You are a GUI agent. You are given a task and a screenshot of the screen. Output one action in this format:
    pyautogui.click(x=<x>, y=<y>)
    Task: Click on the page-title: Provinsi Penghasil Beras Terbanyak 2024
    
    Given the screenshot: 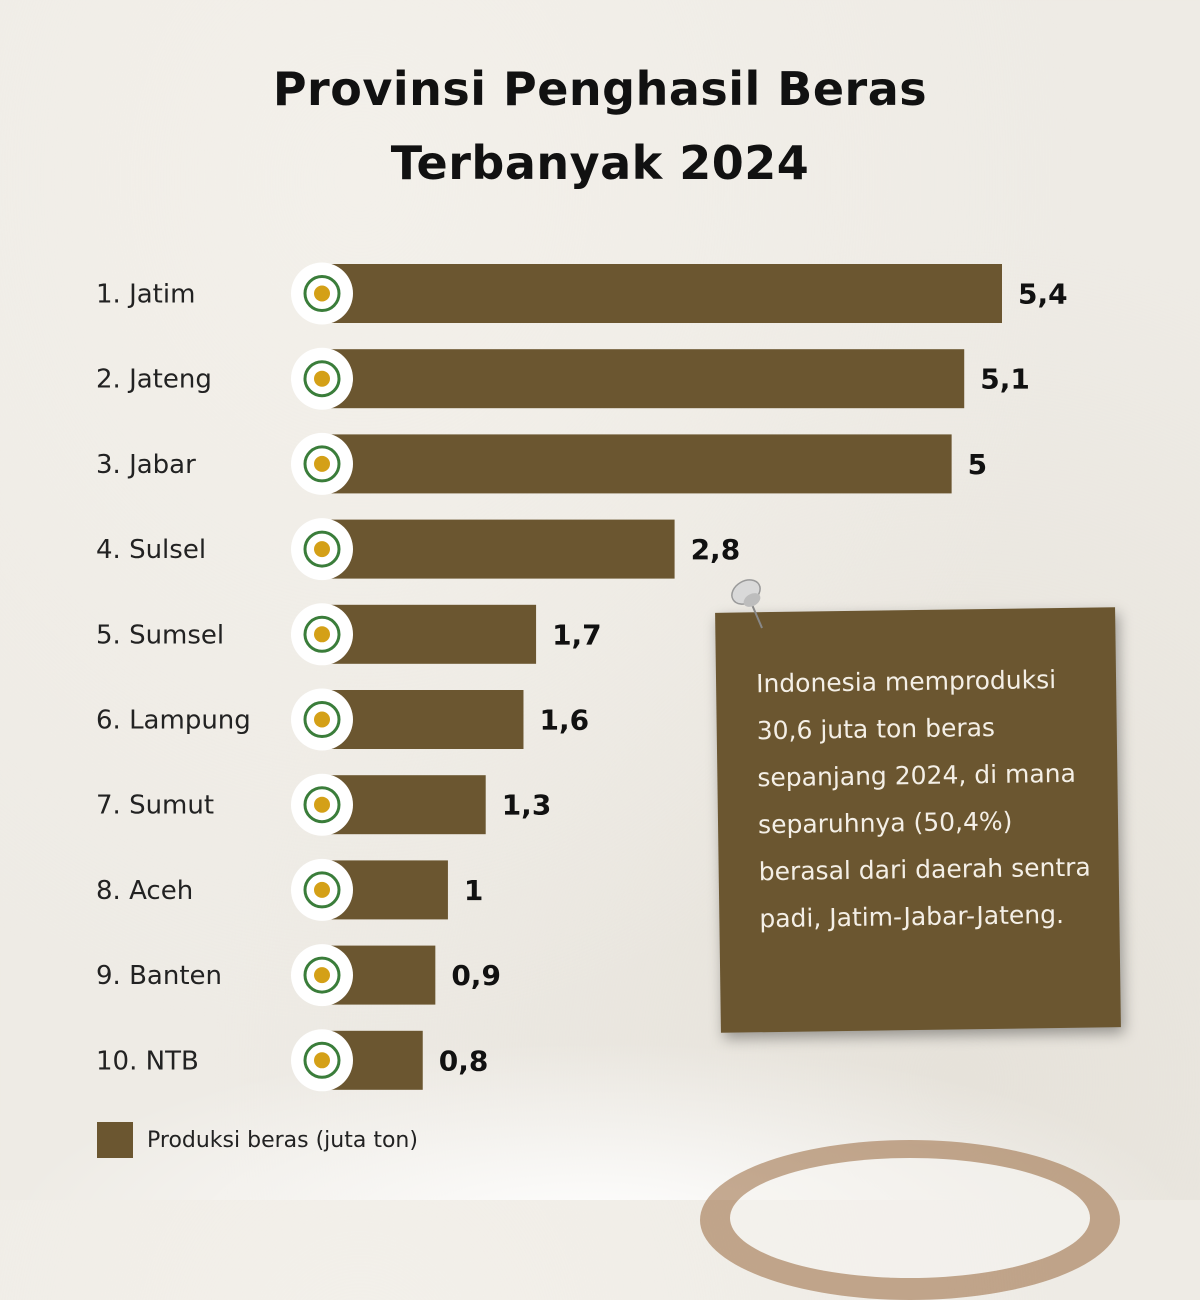 What is the action you would take?
    pyautogui.click(x=600, y=126)
    